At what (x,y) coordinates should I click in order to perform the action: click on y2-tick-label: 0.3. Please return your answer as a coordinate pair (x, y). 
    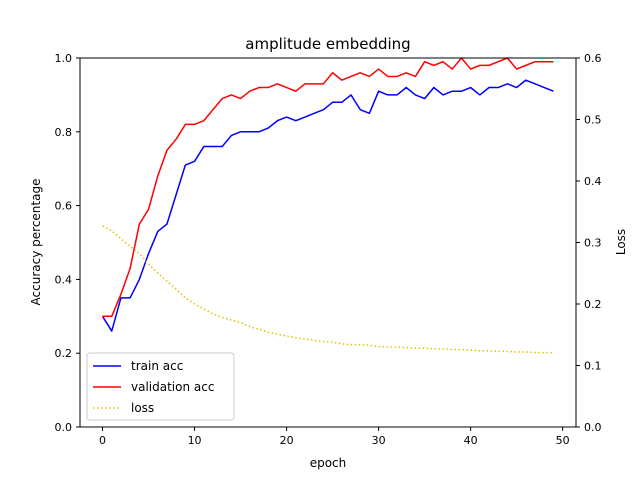
    Looking at the image, I should click on (593, 243).